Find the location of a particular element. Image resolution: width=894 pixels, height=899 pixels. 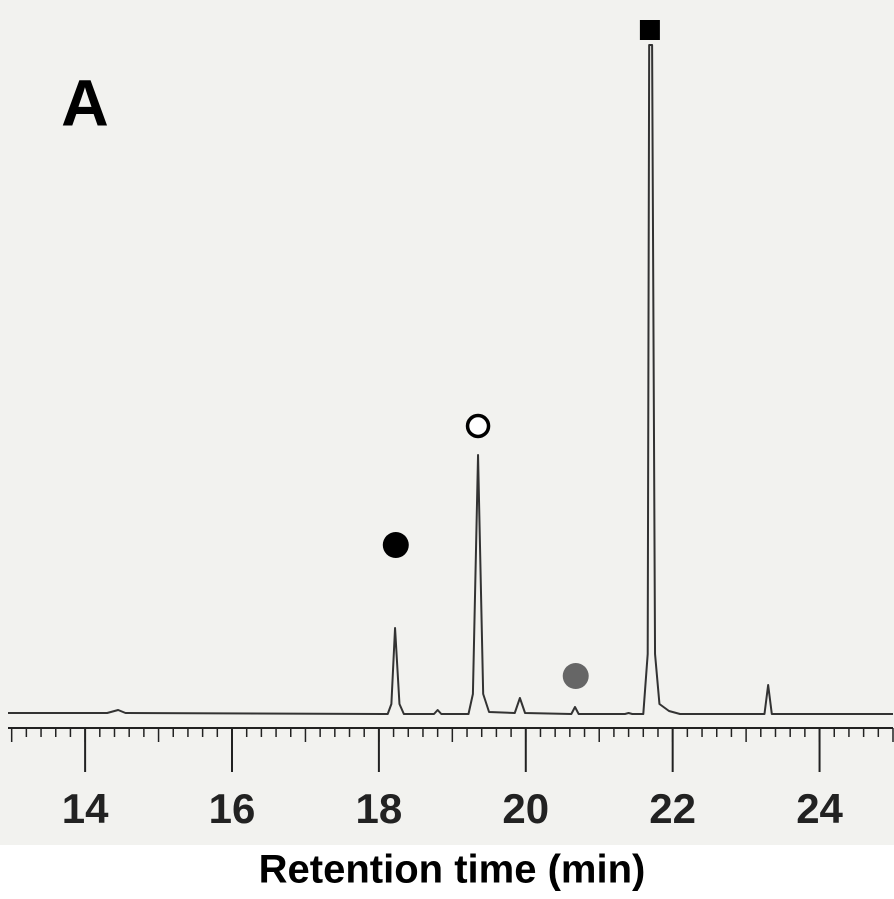

x-tick-label: 18 is located at coordinates (379, 808).